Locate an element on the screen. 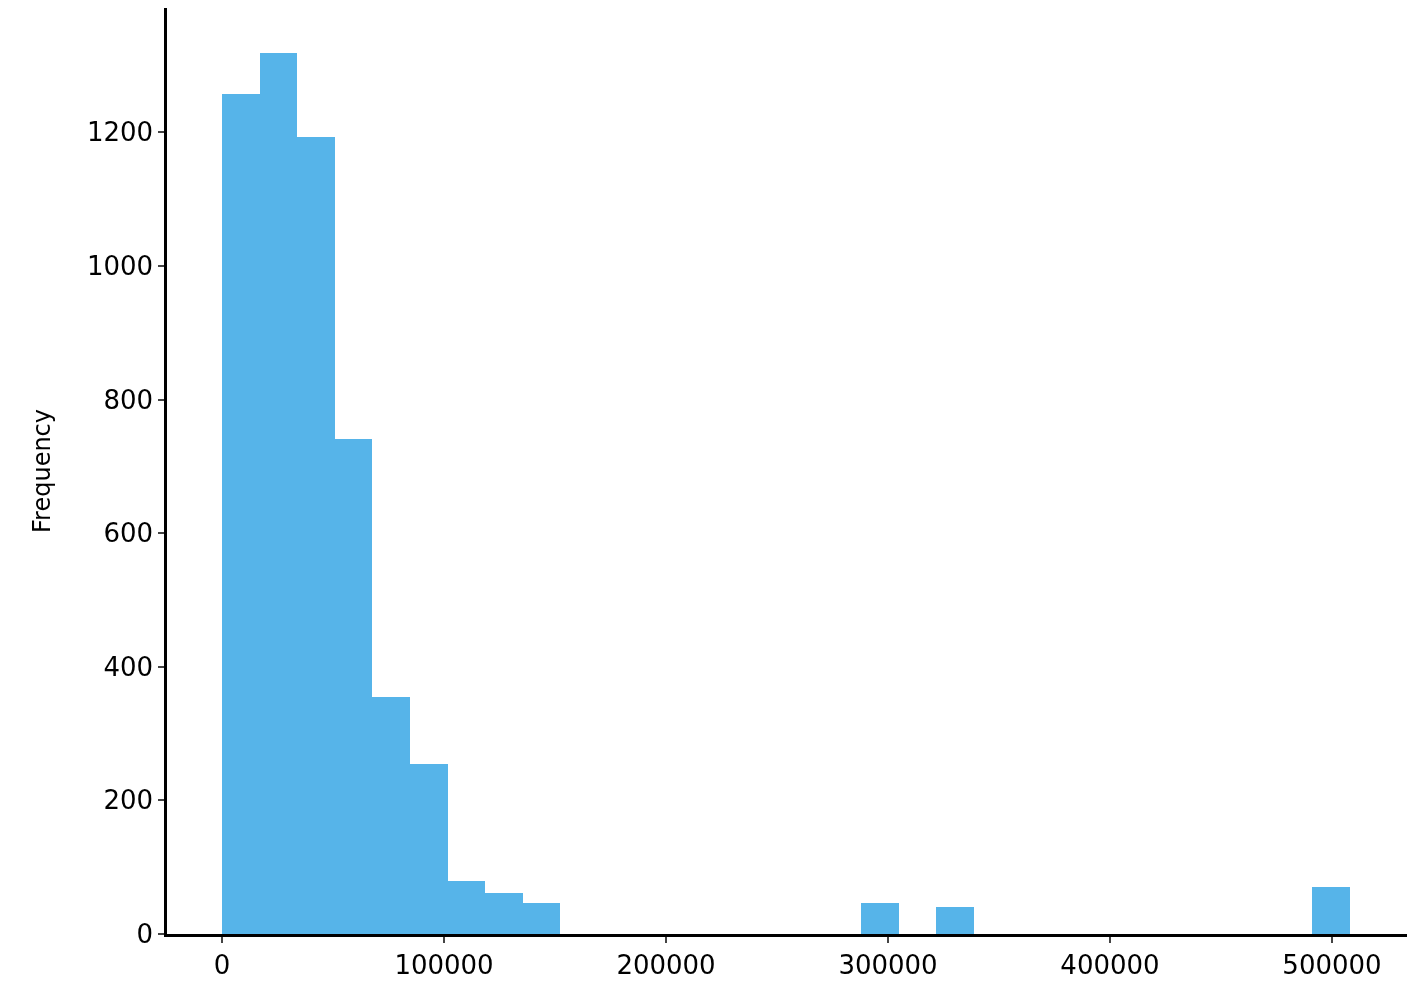  x-tick-label: 500000 is located at coordinates (1332, 964).